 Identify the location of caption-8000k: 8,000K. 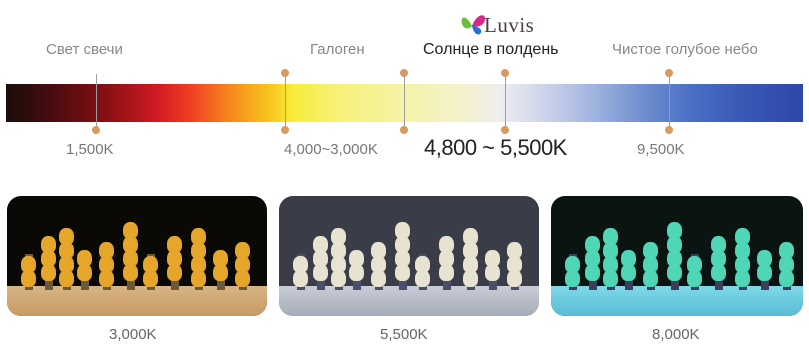
(676, 334).